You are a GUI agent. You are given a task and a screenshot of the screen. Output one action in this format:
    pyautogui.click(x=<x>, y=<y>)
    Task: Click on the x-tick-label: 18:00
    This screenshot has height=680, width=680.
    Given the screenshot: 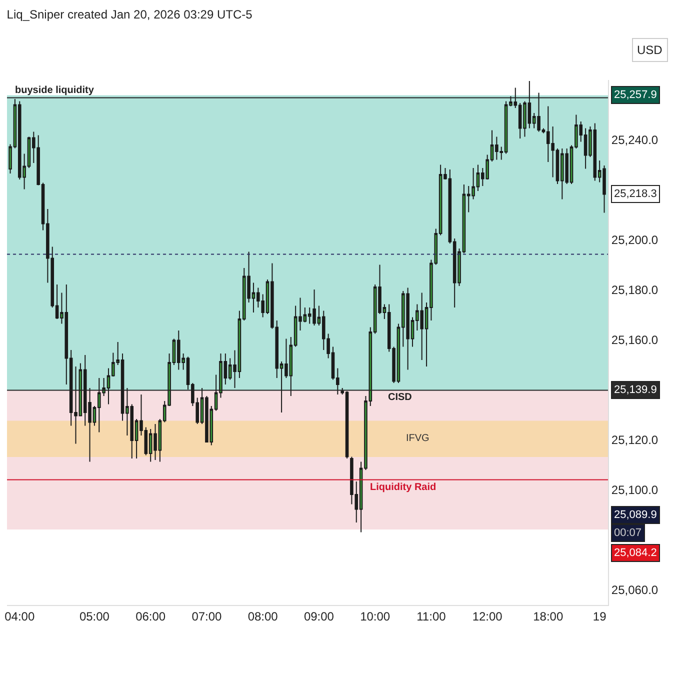 What is the action you would take?
    pyautogui.click(x=548, y=616)
    